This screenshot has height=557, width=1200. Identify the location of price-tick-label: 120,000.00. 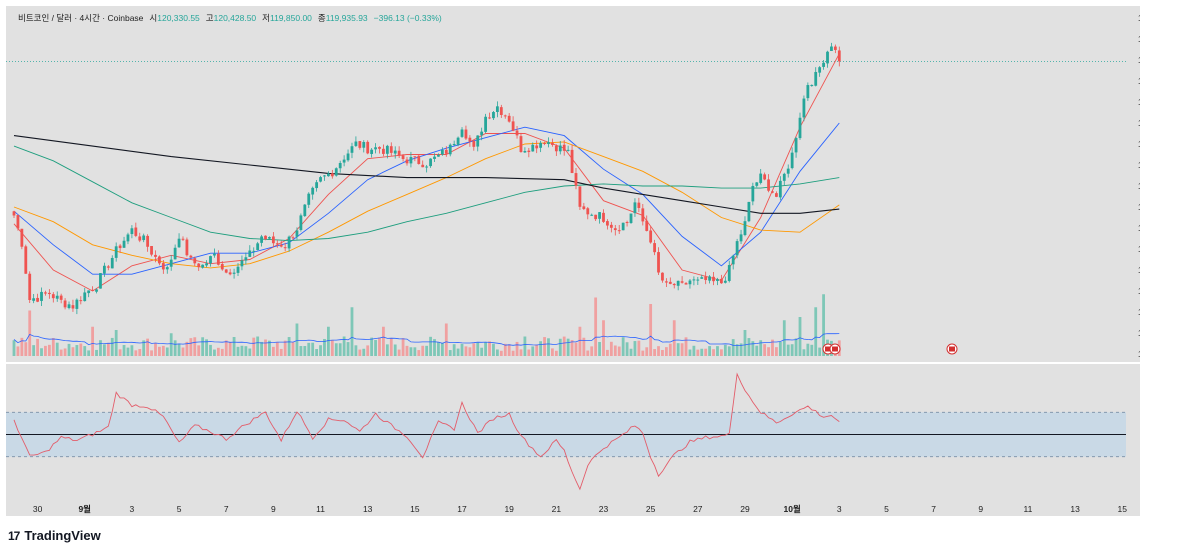
(1139, 60).